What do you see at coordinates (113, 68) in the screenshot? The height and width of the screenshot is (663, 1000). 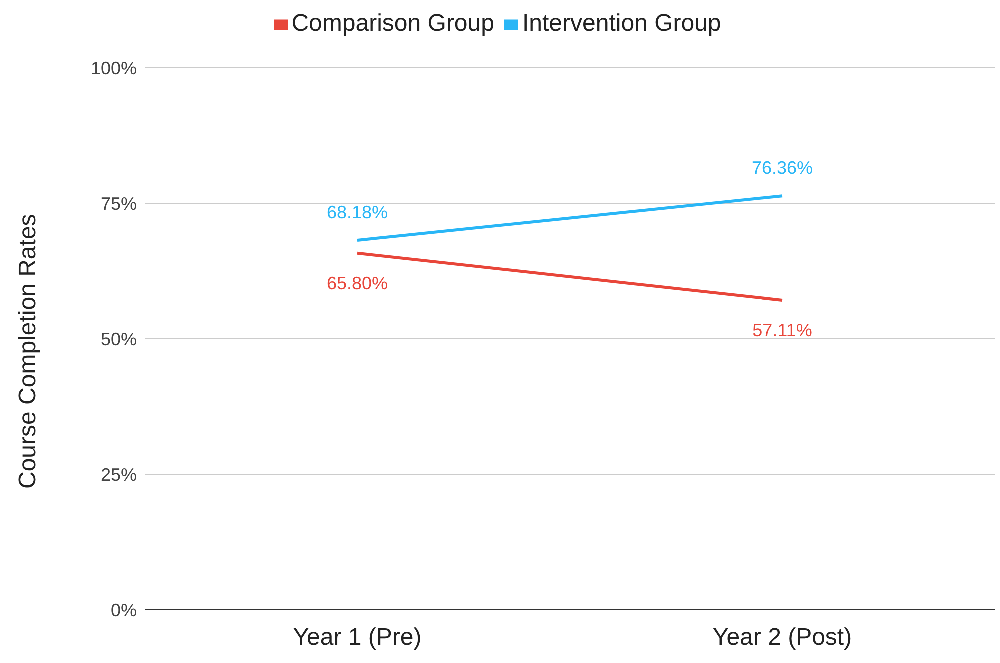 I see `y-tick-label: 100%` at bounding box center [113, 68].